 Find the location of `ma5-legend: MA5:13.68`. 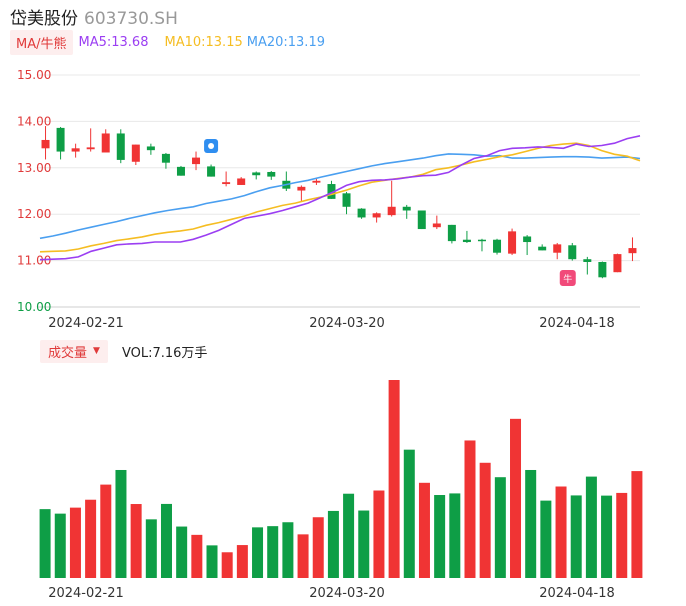

ma5-legend: MA5:13.68 is located at coordinates (113, 42).